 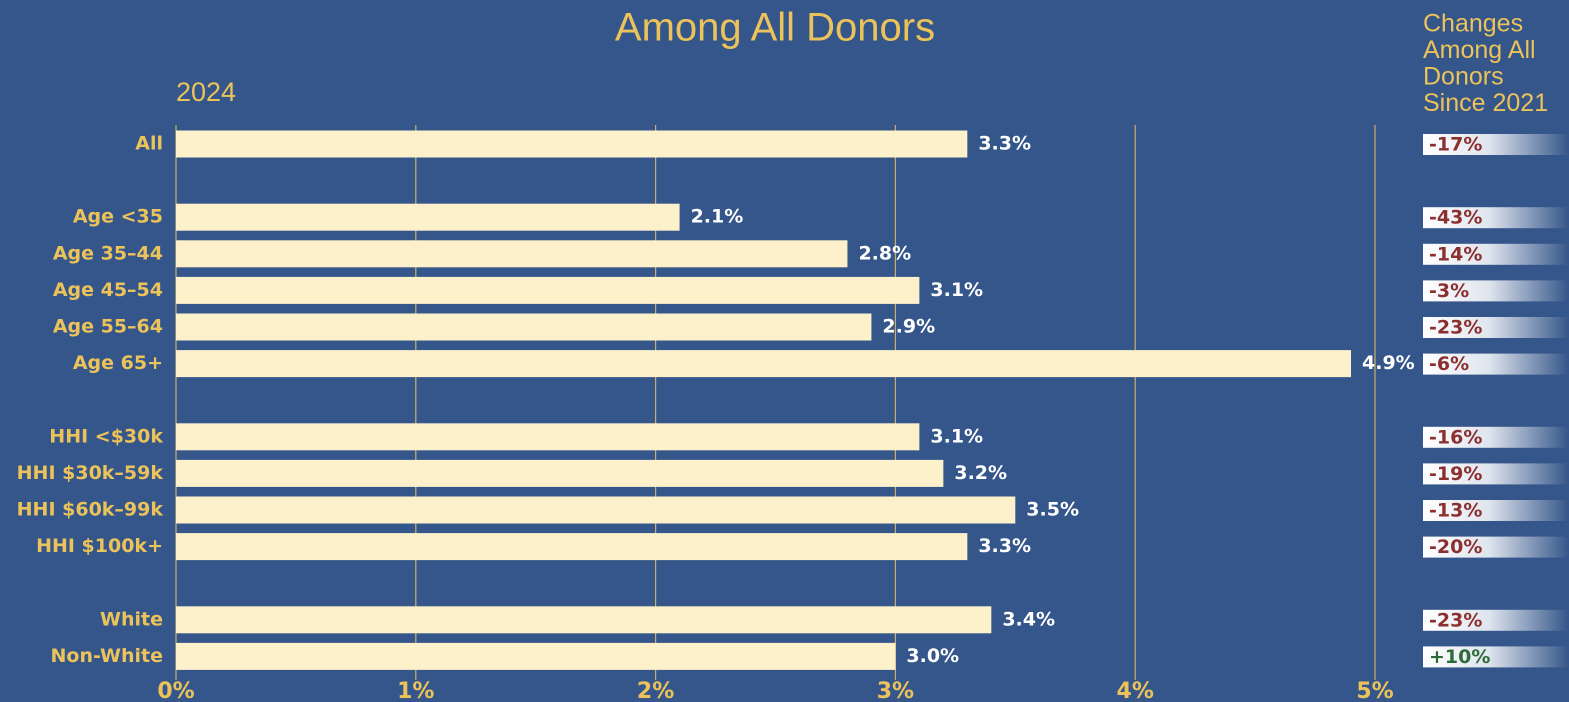 I want to click on category-label: Age <35, so click(x=118, y=217).